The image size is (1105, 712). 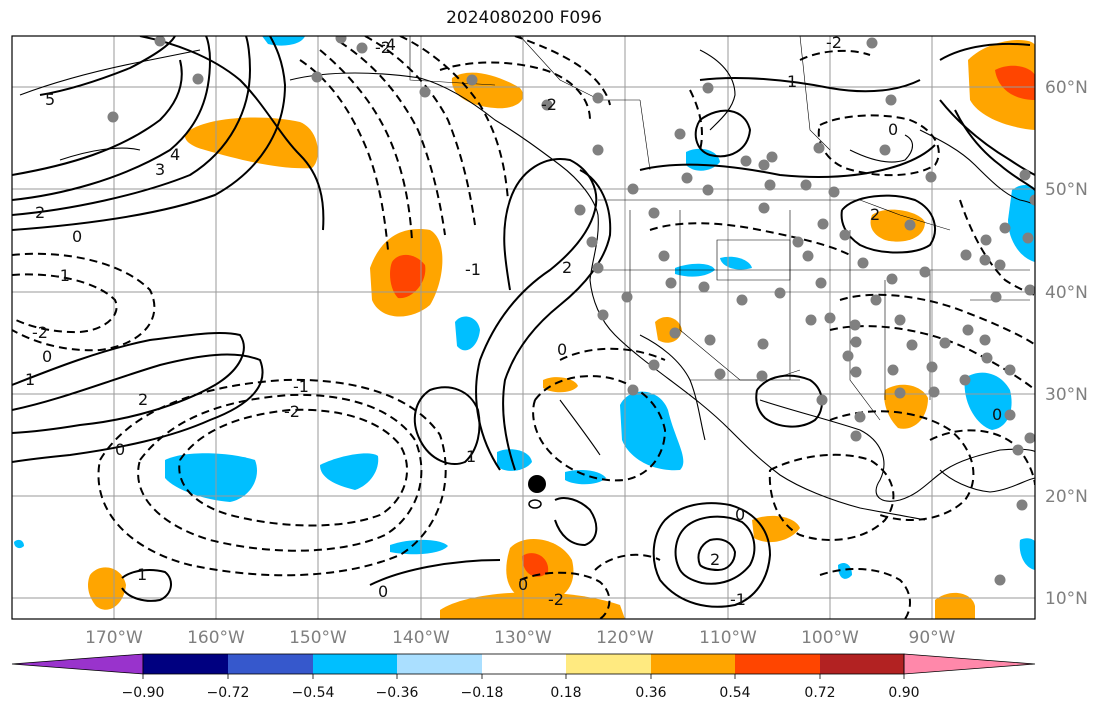 I want to click on lat-label: 40°N, so click(x=1066, y=293).